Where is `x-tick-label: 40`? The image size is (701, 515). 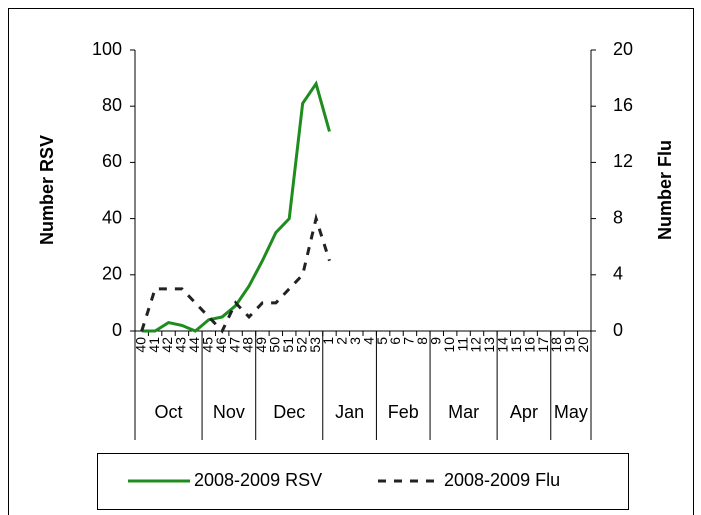
x-tick-label: 40 is located at coordinates (140, 345).